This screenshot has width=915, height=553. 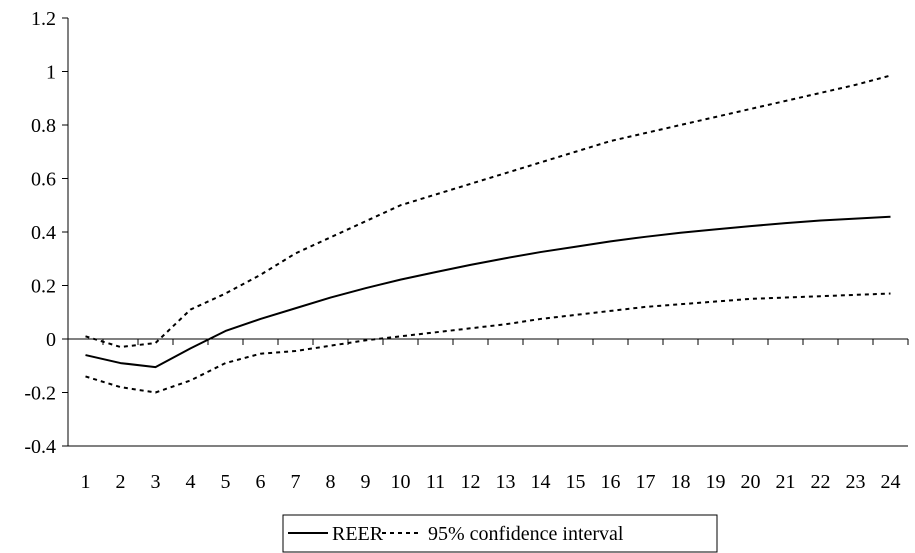 What do you see at coordinates (40, 394) in the screenshot?
I see `y-tick-label: -0.2` at bounding box center [40, 394].